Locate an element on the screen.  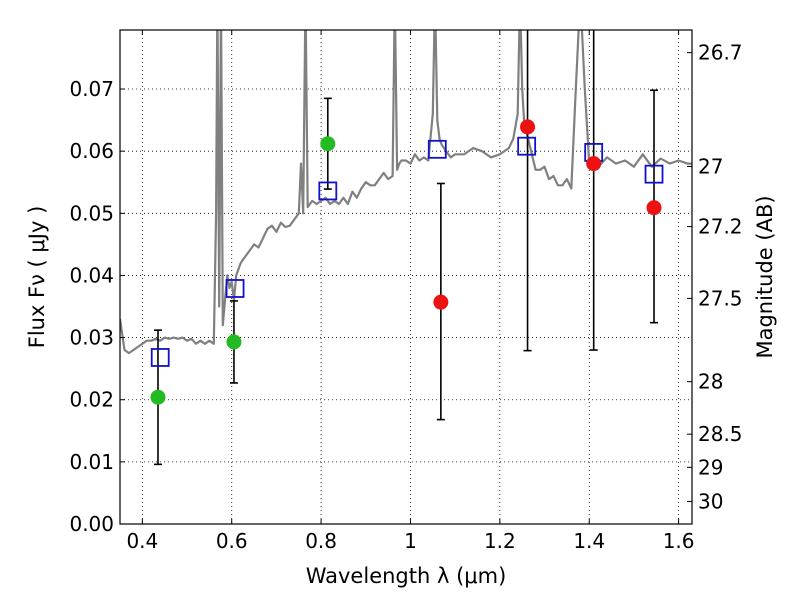
magnitude-tick-label: 27 is located at coordinates (710, 166).